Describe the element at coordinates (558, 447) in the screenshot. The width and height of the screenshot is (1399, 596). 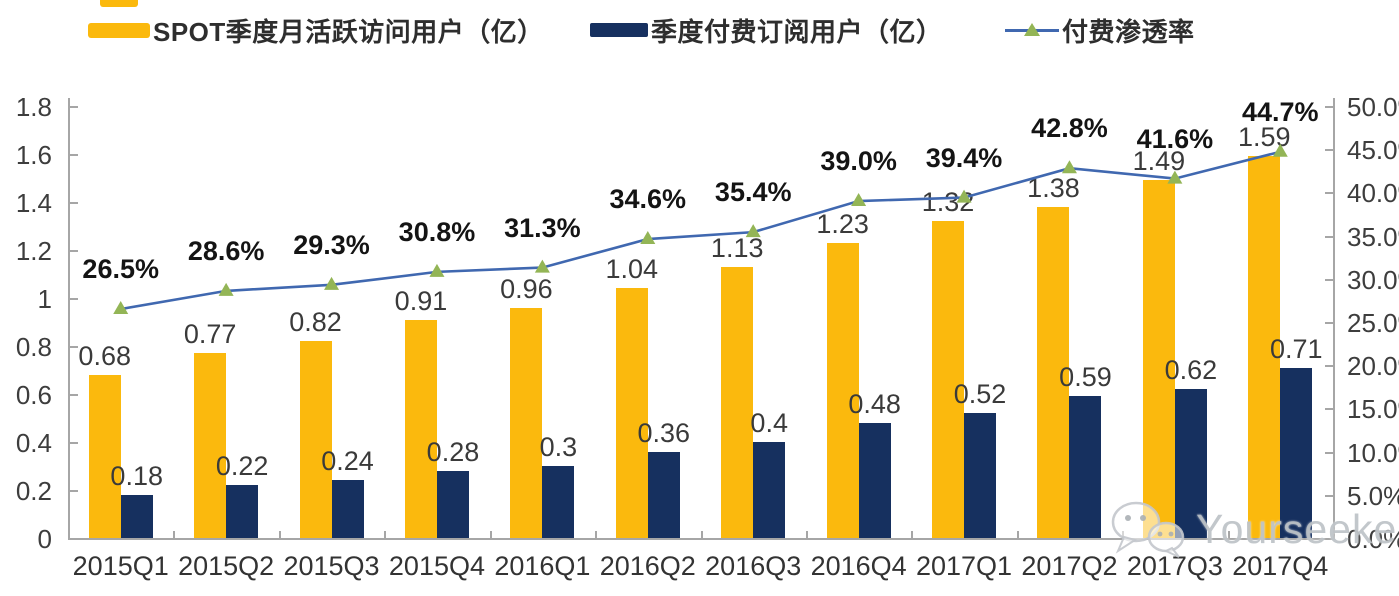
I see `subscriber-value-label: 0.3` at that location.